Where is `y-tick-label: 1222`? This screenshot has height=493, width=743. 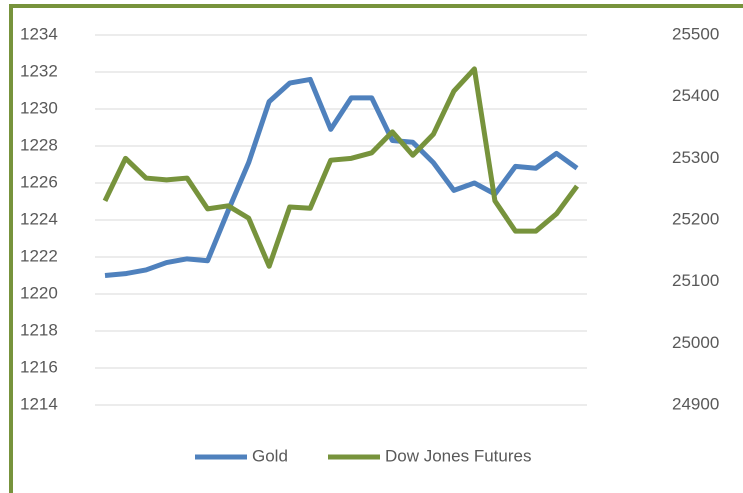
y-tick-label: 1222 is located at coordinates (39, 255).